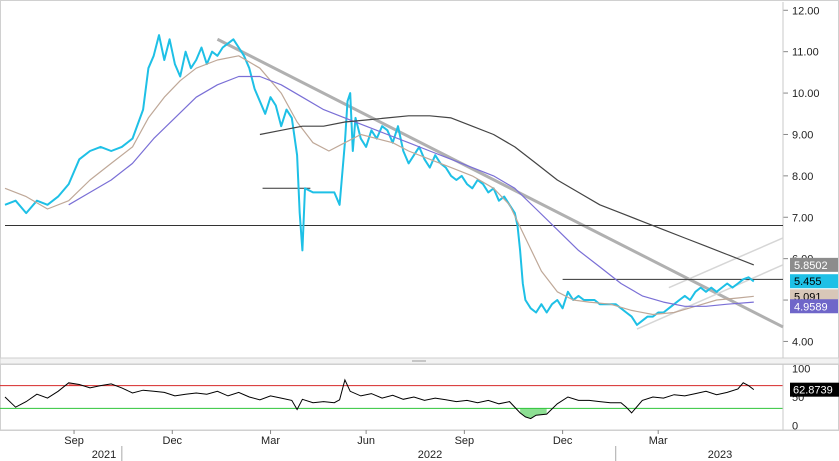 This screenshot has height=461, width=839. I want to click on price-y-tick-label: 10.00, so click(806, 94).